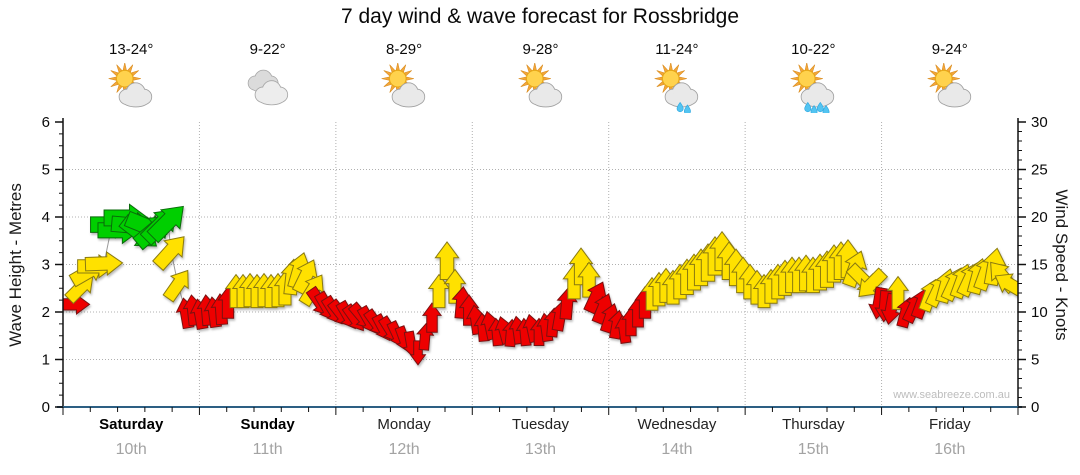 This screenshot has width=1080, height=475. What do you see at coordinates (813, 49) in the screenshot?
I see `temp-range-thursday: 10-22°` at bounding box center [813, 49].